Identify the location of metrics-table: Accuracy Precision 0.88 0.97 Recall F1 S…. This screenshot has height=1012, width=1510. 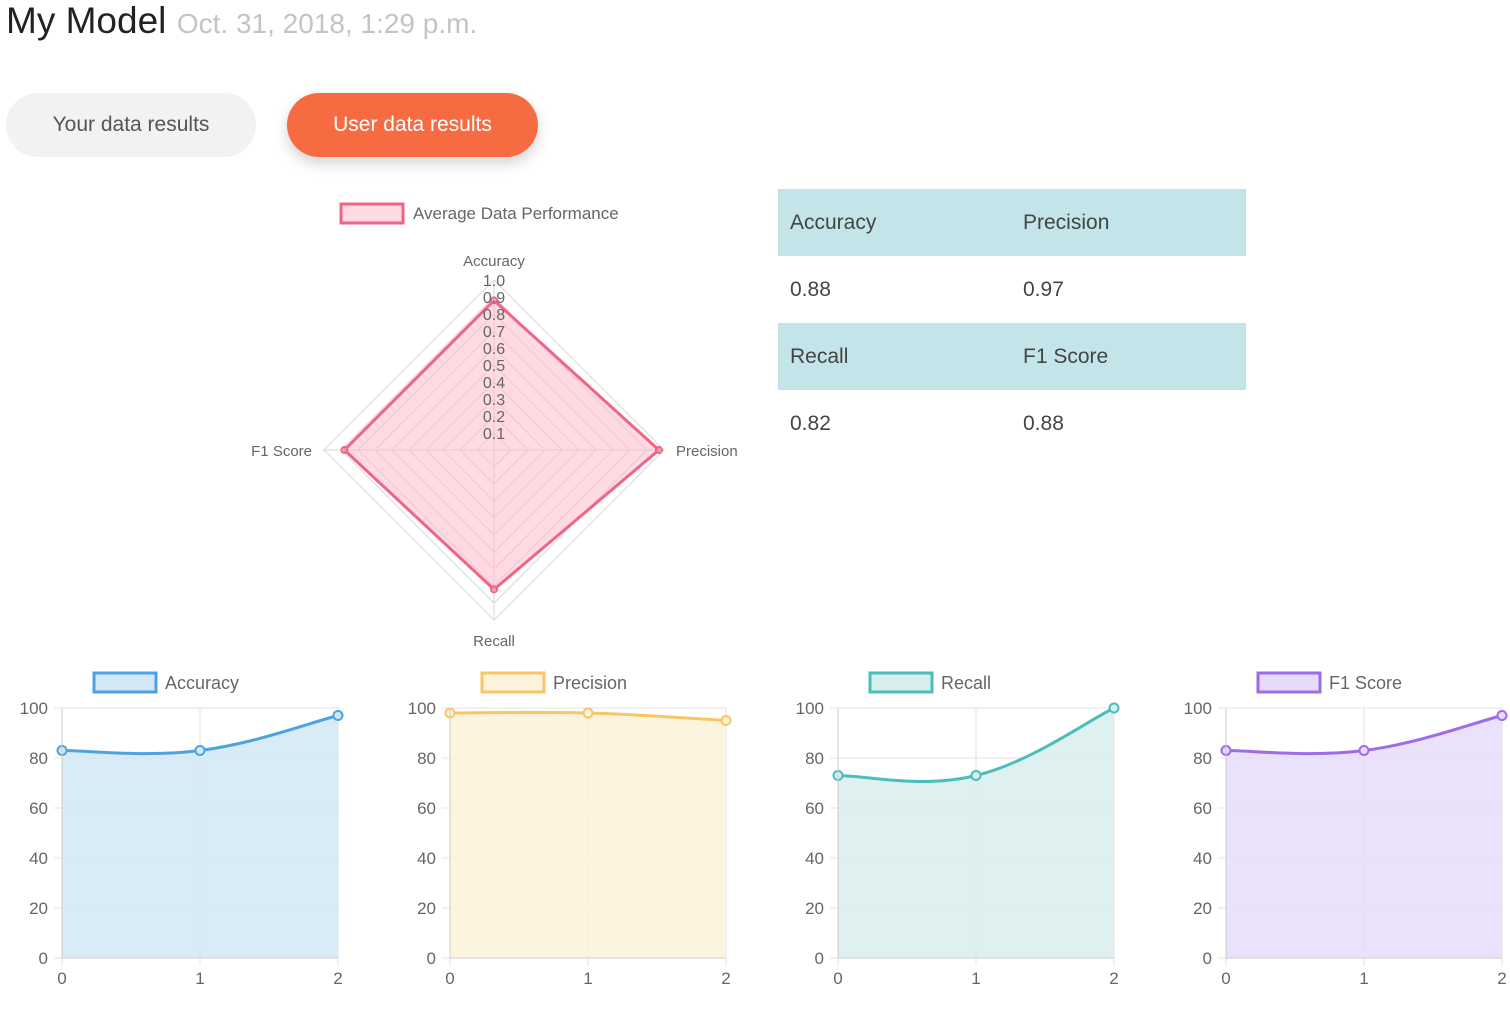
(1012, 323).